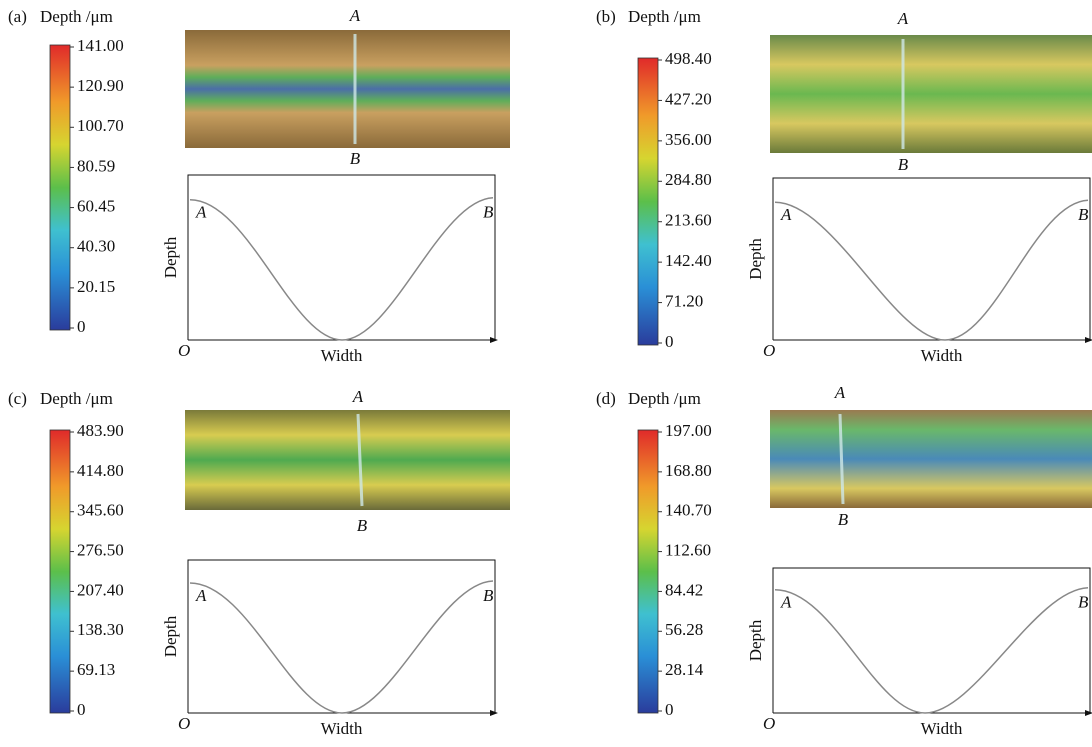 The image size is (1092, 747). What do you see at coordinates (684, 669) in the screenshot?
I see `colorbar-tick-label: 28.14` at bounding box center [684, 669].